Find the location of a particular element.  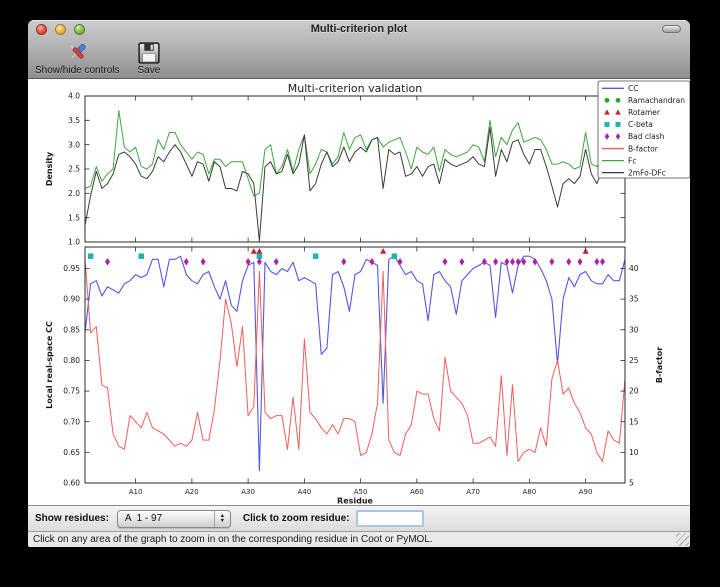

svg-text: Residue is located at coordinates (355, 501).